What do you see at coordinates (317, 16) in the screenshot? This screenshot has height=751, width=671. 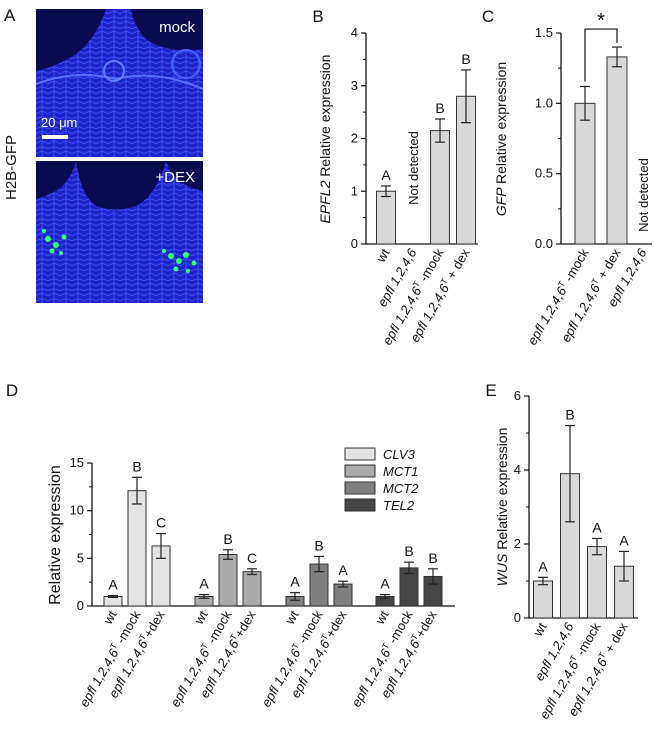 I see `panel-letter-b: B` at bounding box center [317, 16].